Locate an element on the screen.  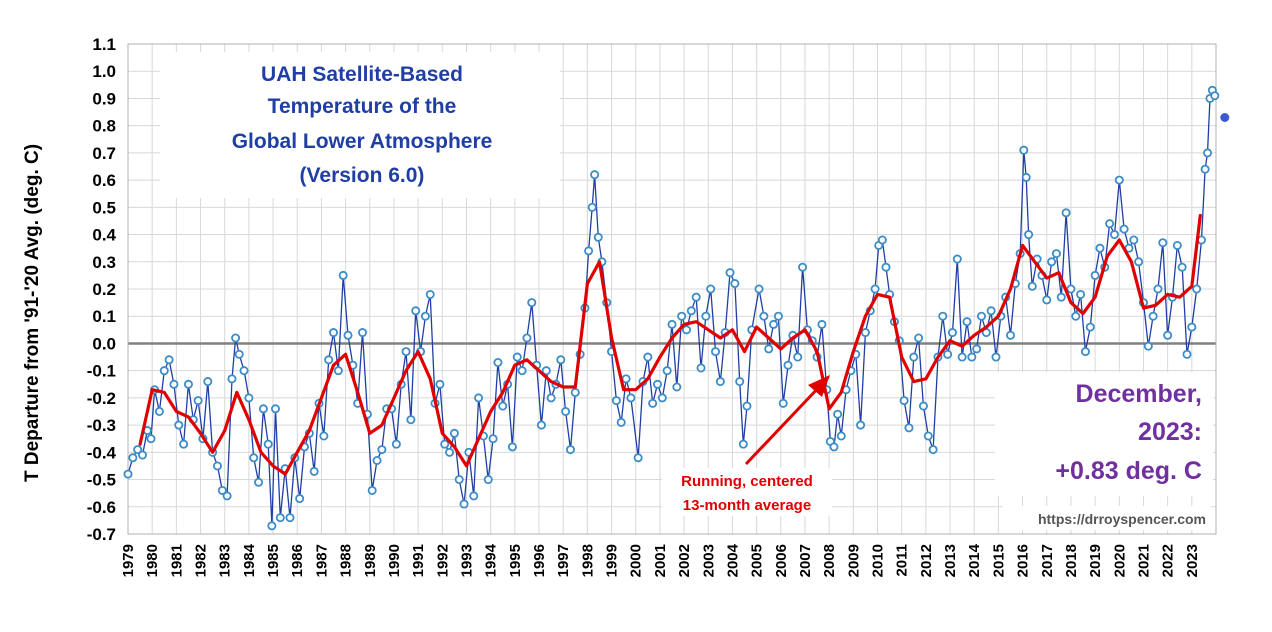
x-tick-label: 1979 is located at coordinates (128, 560).